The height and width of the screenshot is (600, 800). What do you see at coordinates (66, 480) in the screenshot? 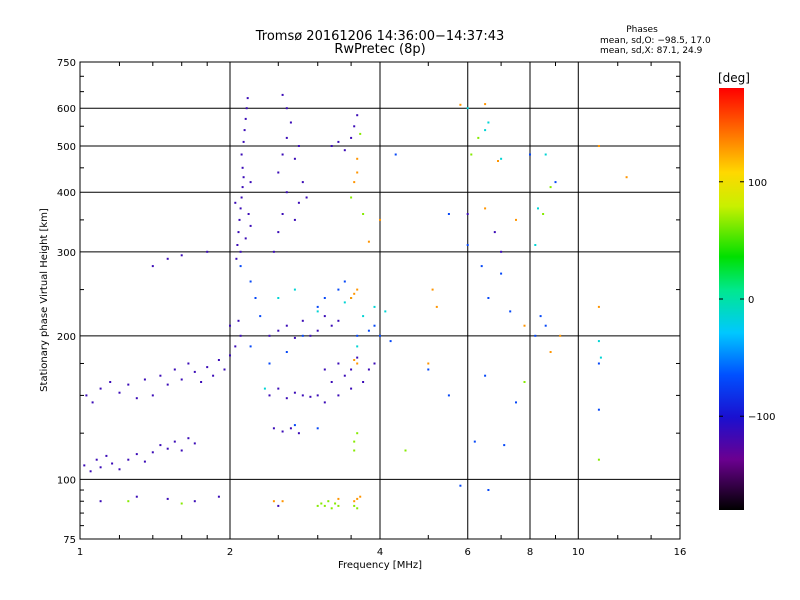
I see `y-tick-label: 100` at bounding box center [66, 480].